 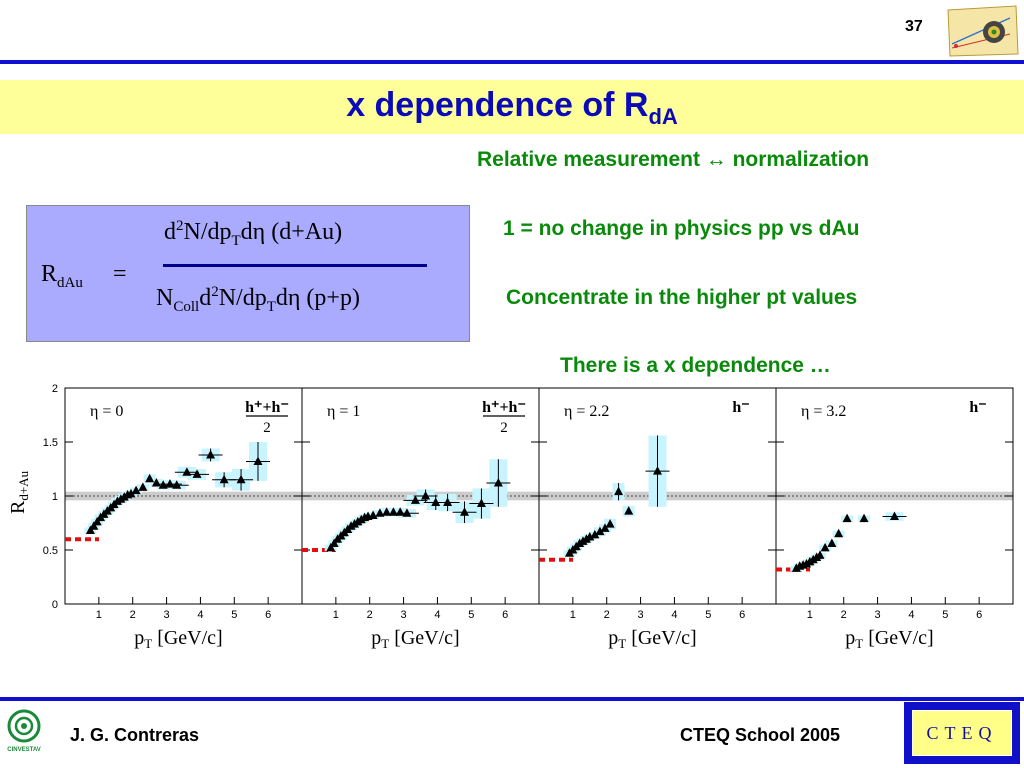 I want to click on y-tick-label: 0, so click(x=55, y=605).